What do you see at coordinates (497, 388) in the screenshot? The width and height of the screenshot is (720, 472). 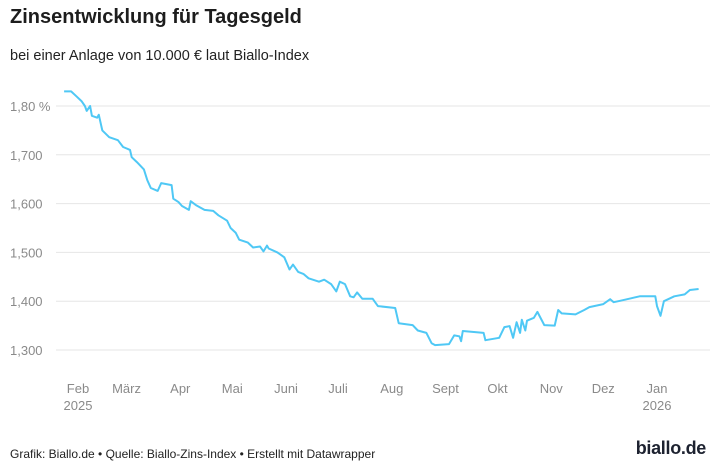 I see `x-tick-label: Okt` at bounding box center [497, 388].